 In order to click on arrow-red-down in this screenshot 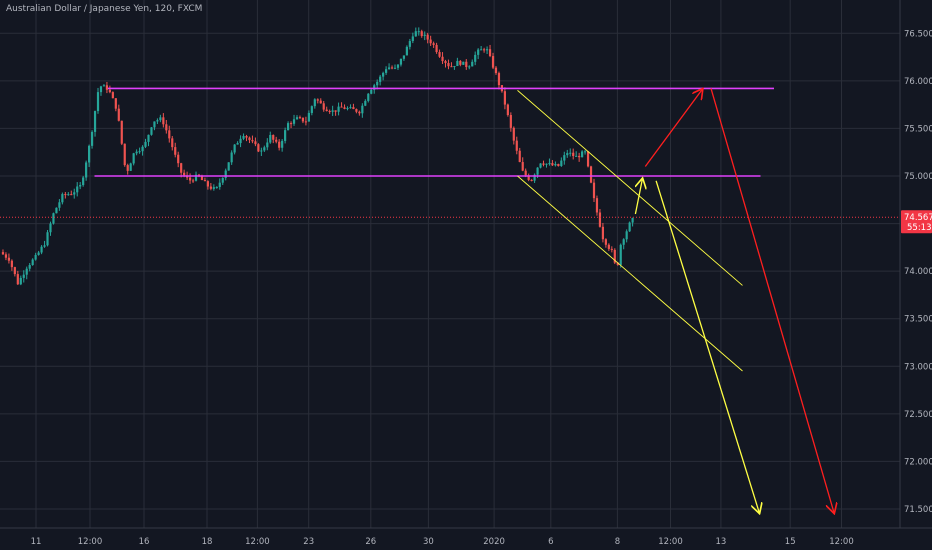, I will do `click(772, 300)`.